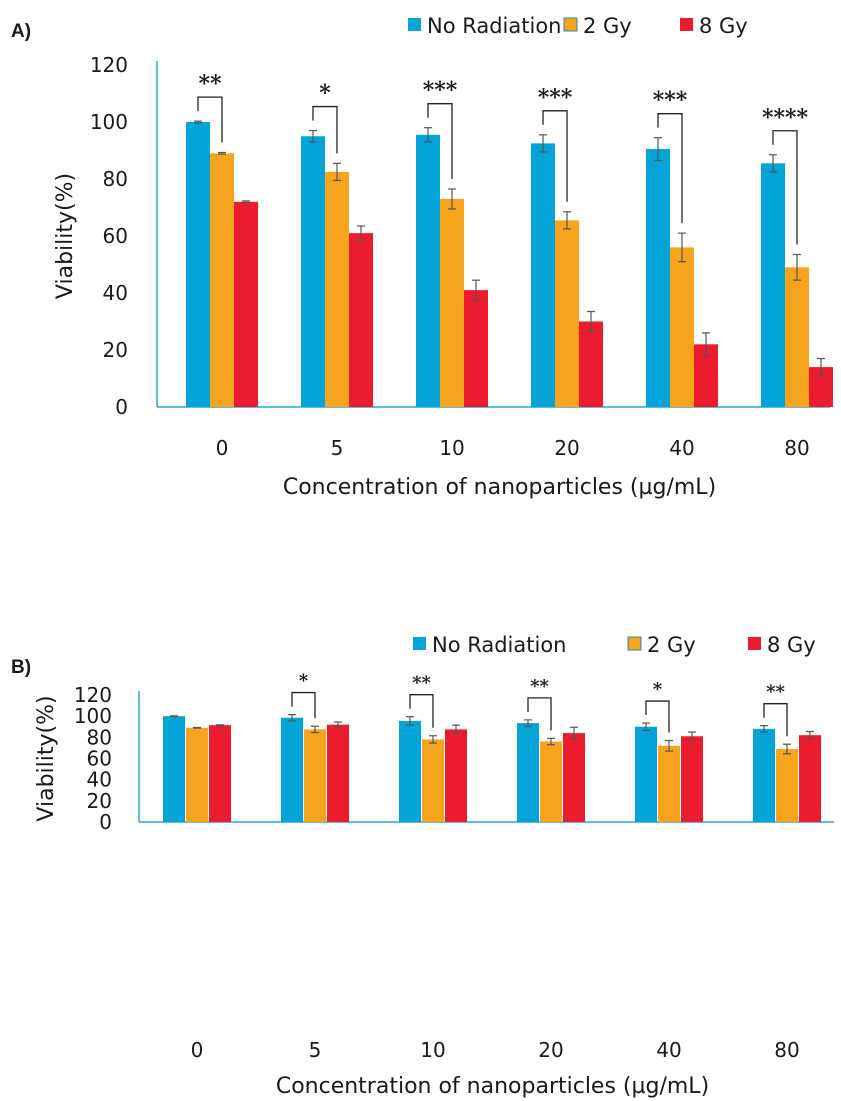  I want to click on significance-stars: ****, so click(785, 118).